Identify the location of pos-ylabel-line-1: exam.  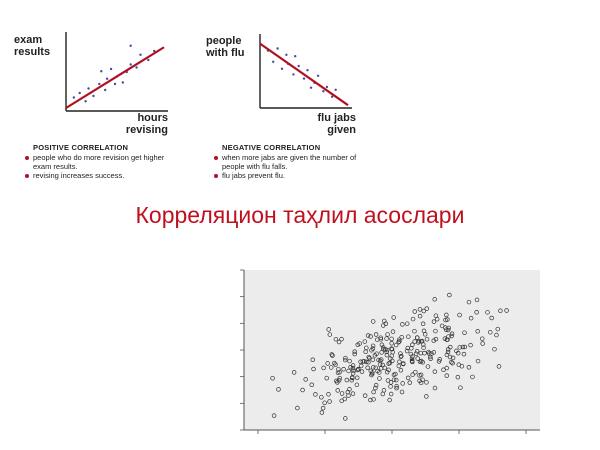
(28, 40).